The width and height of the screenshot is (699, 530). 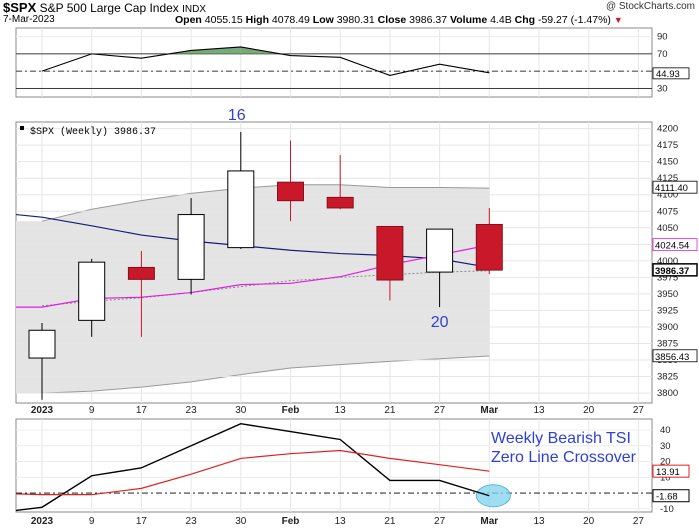 I want to click on overbought-fill, so click(x=216, y=50).